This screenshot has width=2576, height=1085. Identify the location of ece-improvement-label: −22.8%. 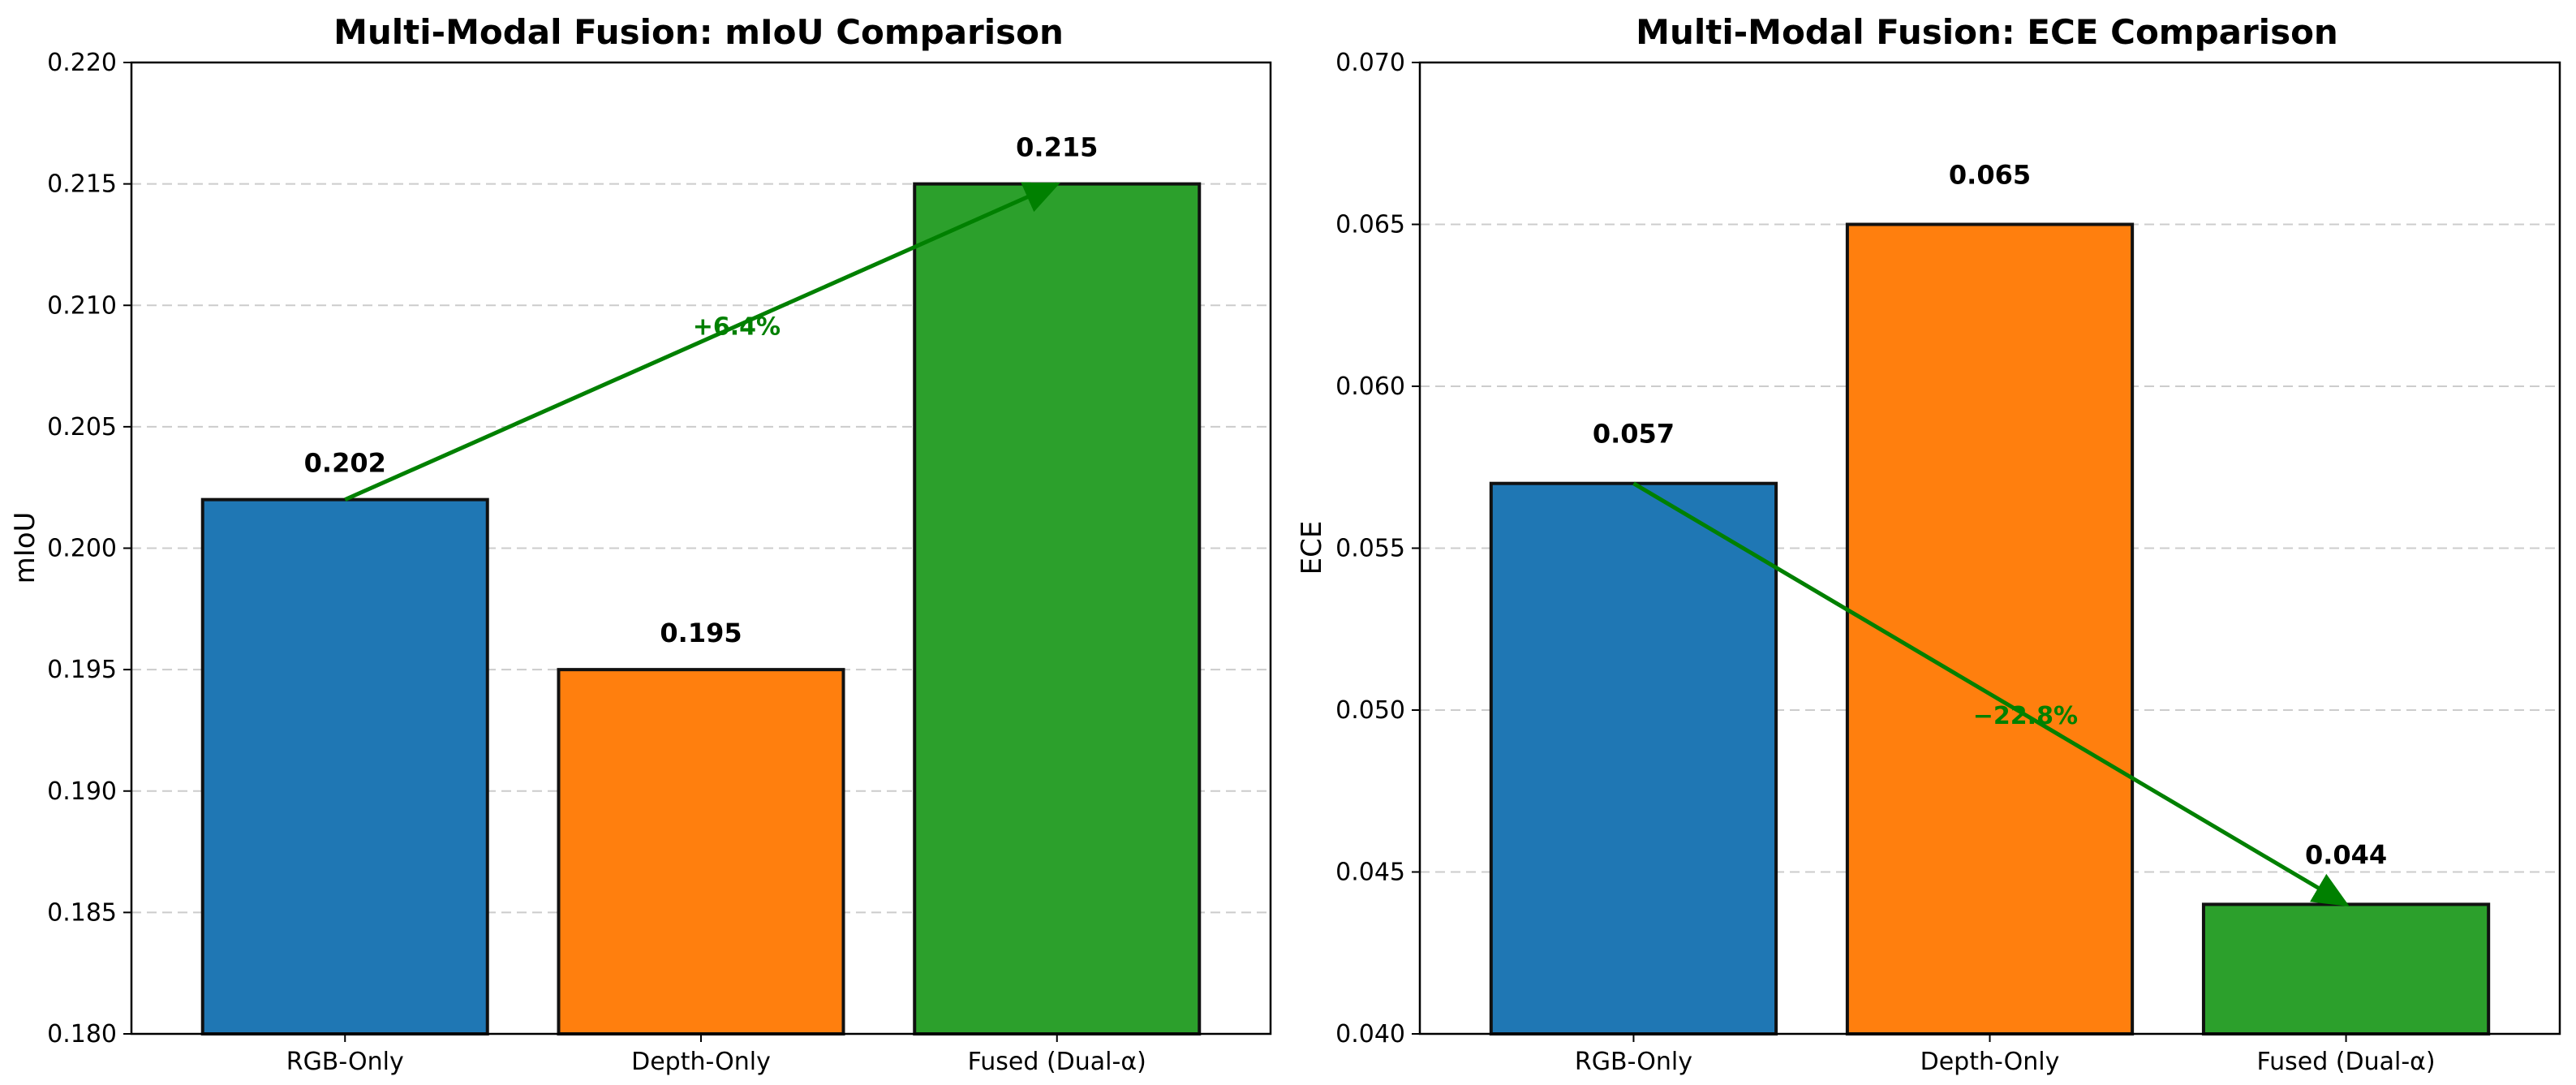
(2026, 716).